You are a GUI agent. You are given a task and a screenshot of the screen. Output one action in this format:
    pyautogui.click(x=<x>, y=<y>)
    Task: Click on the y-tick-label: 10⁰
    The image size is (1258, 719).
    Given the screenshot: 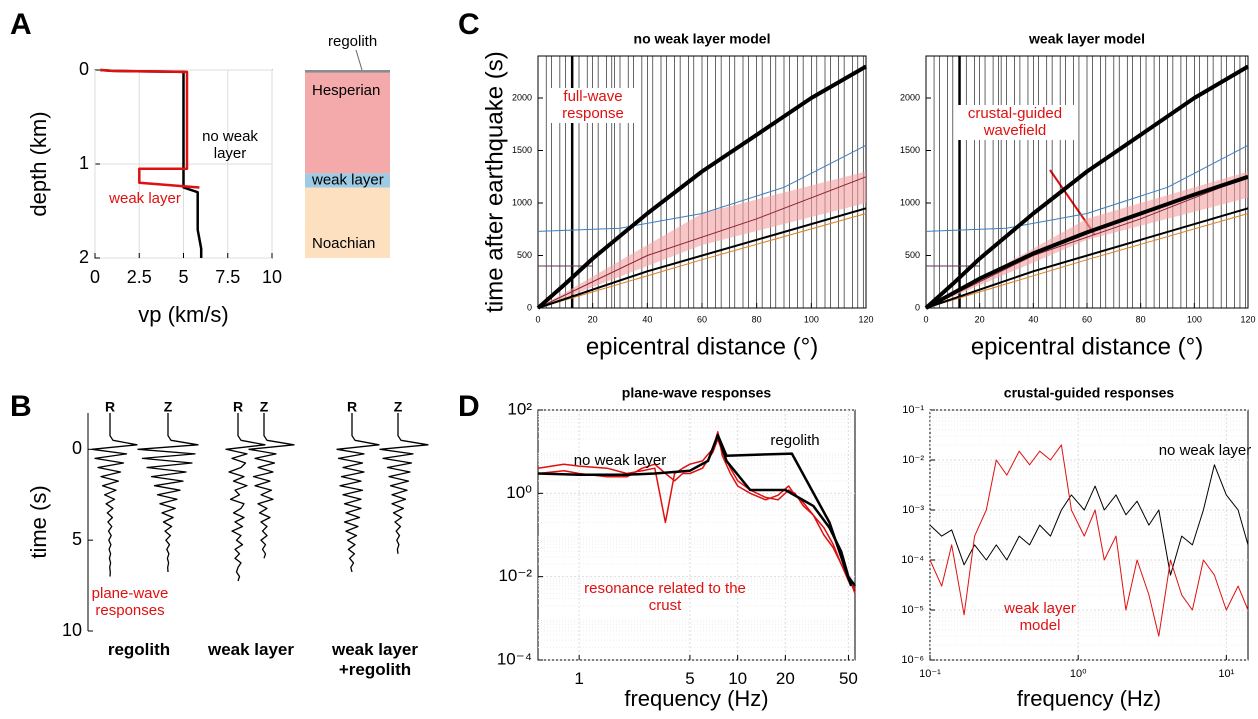 What is the action you would take?
    pyautogui.click(x=519, y=492)
    